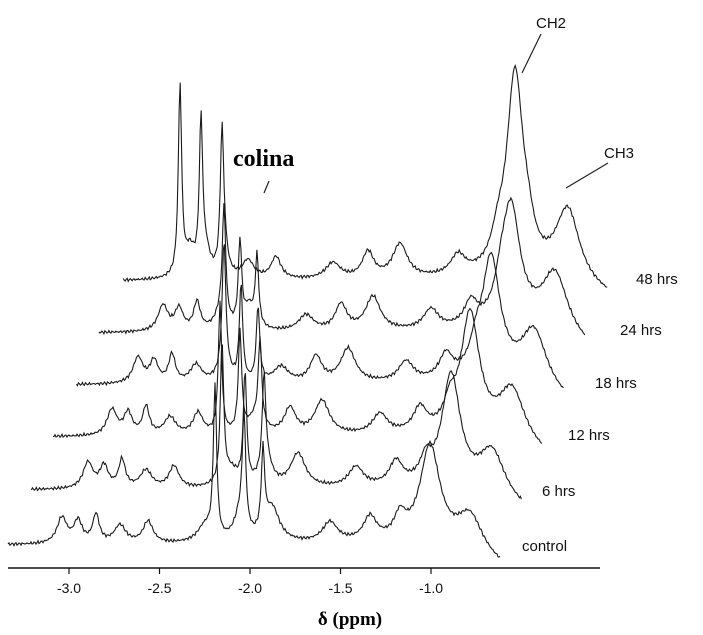 The image size is (703, 635). What do you see at coordinates (551, 23) in the screenshot?
I see `annotation-ch2: CH2` at bounding box center [551, 23].